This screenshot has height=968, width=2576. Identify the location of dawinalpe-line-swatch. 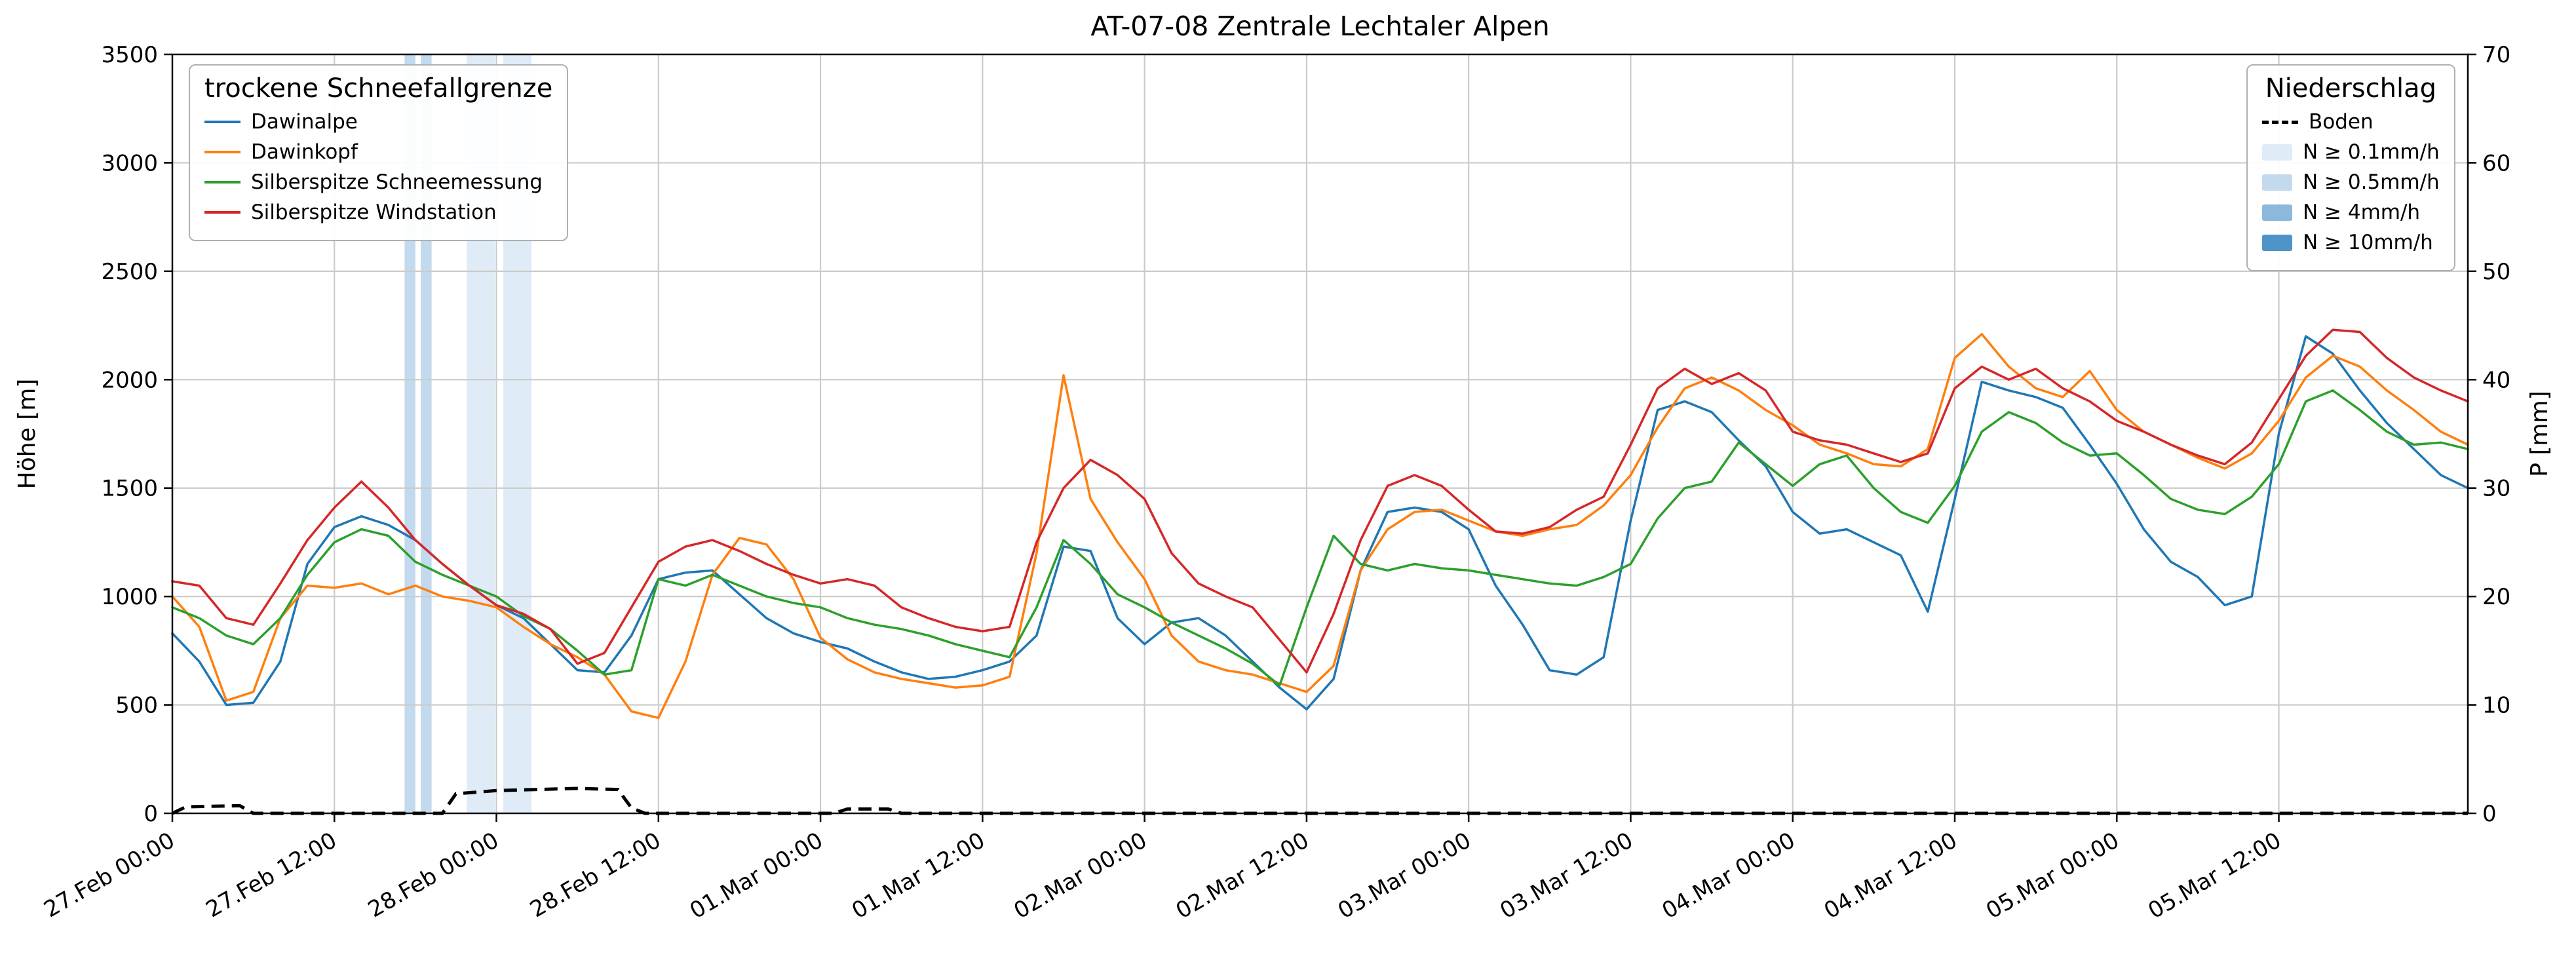
(222, 122).